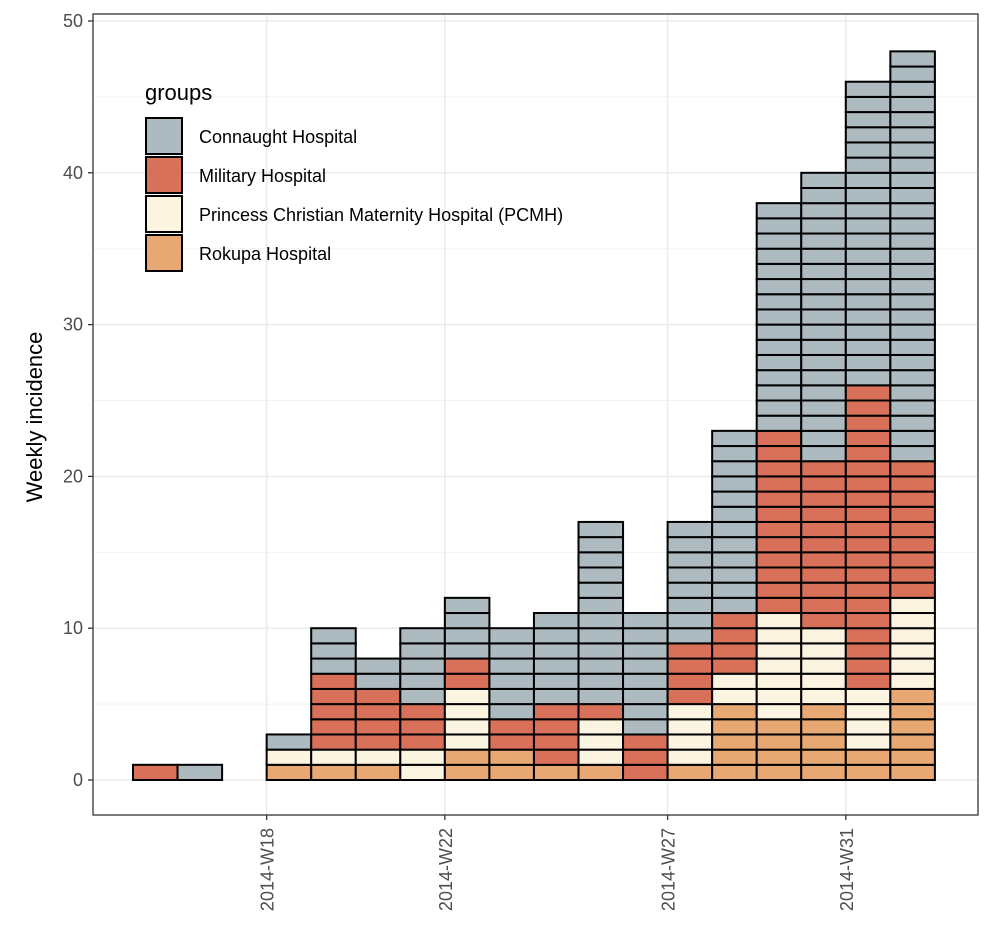 Image resolution: width=1000 pixels, height=949 pixels. What do you see at coordinates (265, 254) in the screenshot?
I see `legend-label: Rokupa Hospital` at bounding box center [265, 254].